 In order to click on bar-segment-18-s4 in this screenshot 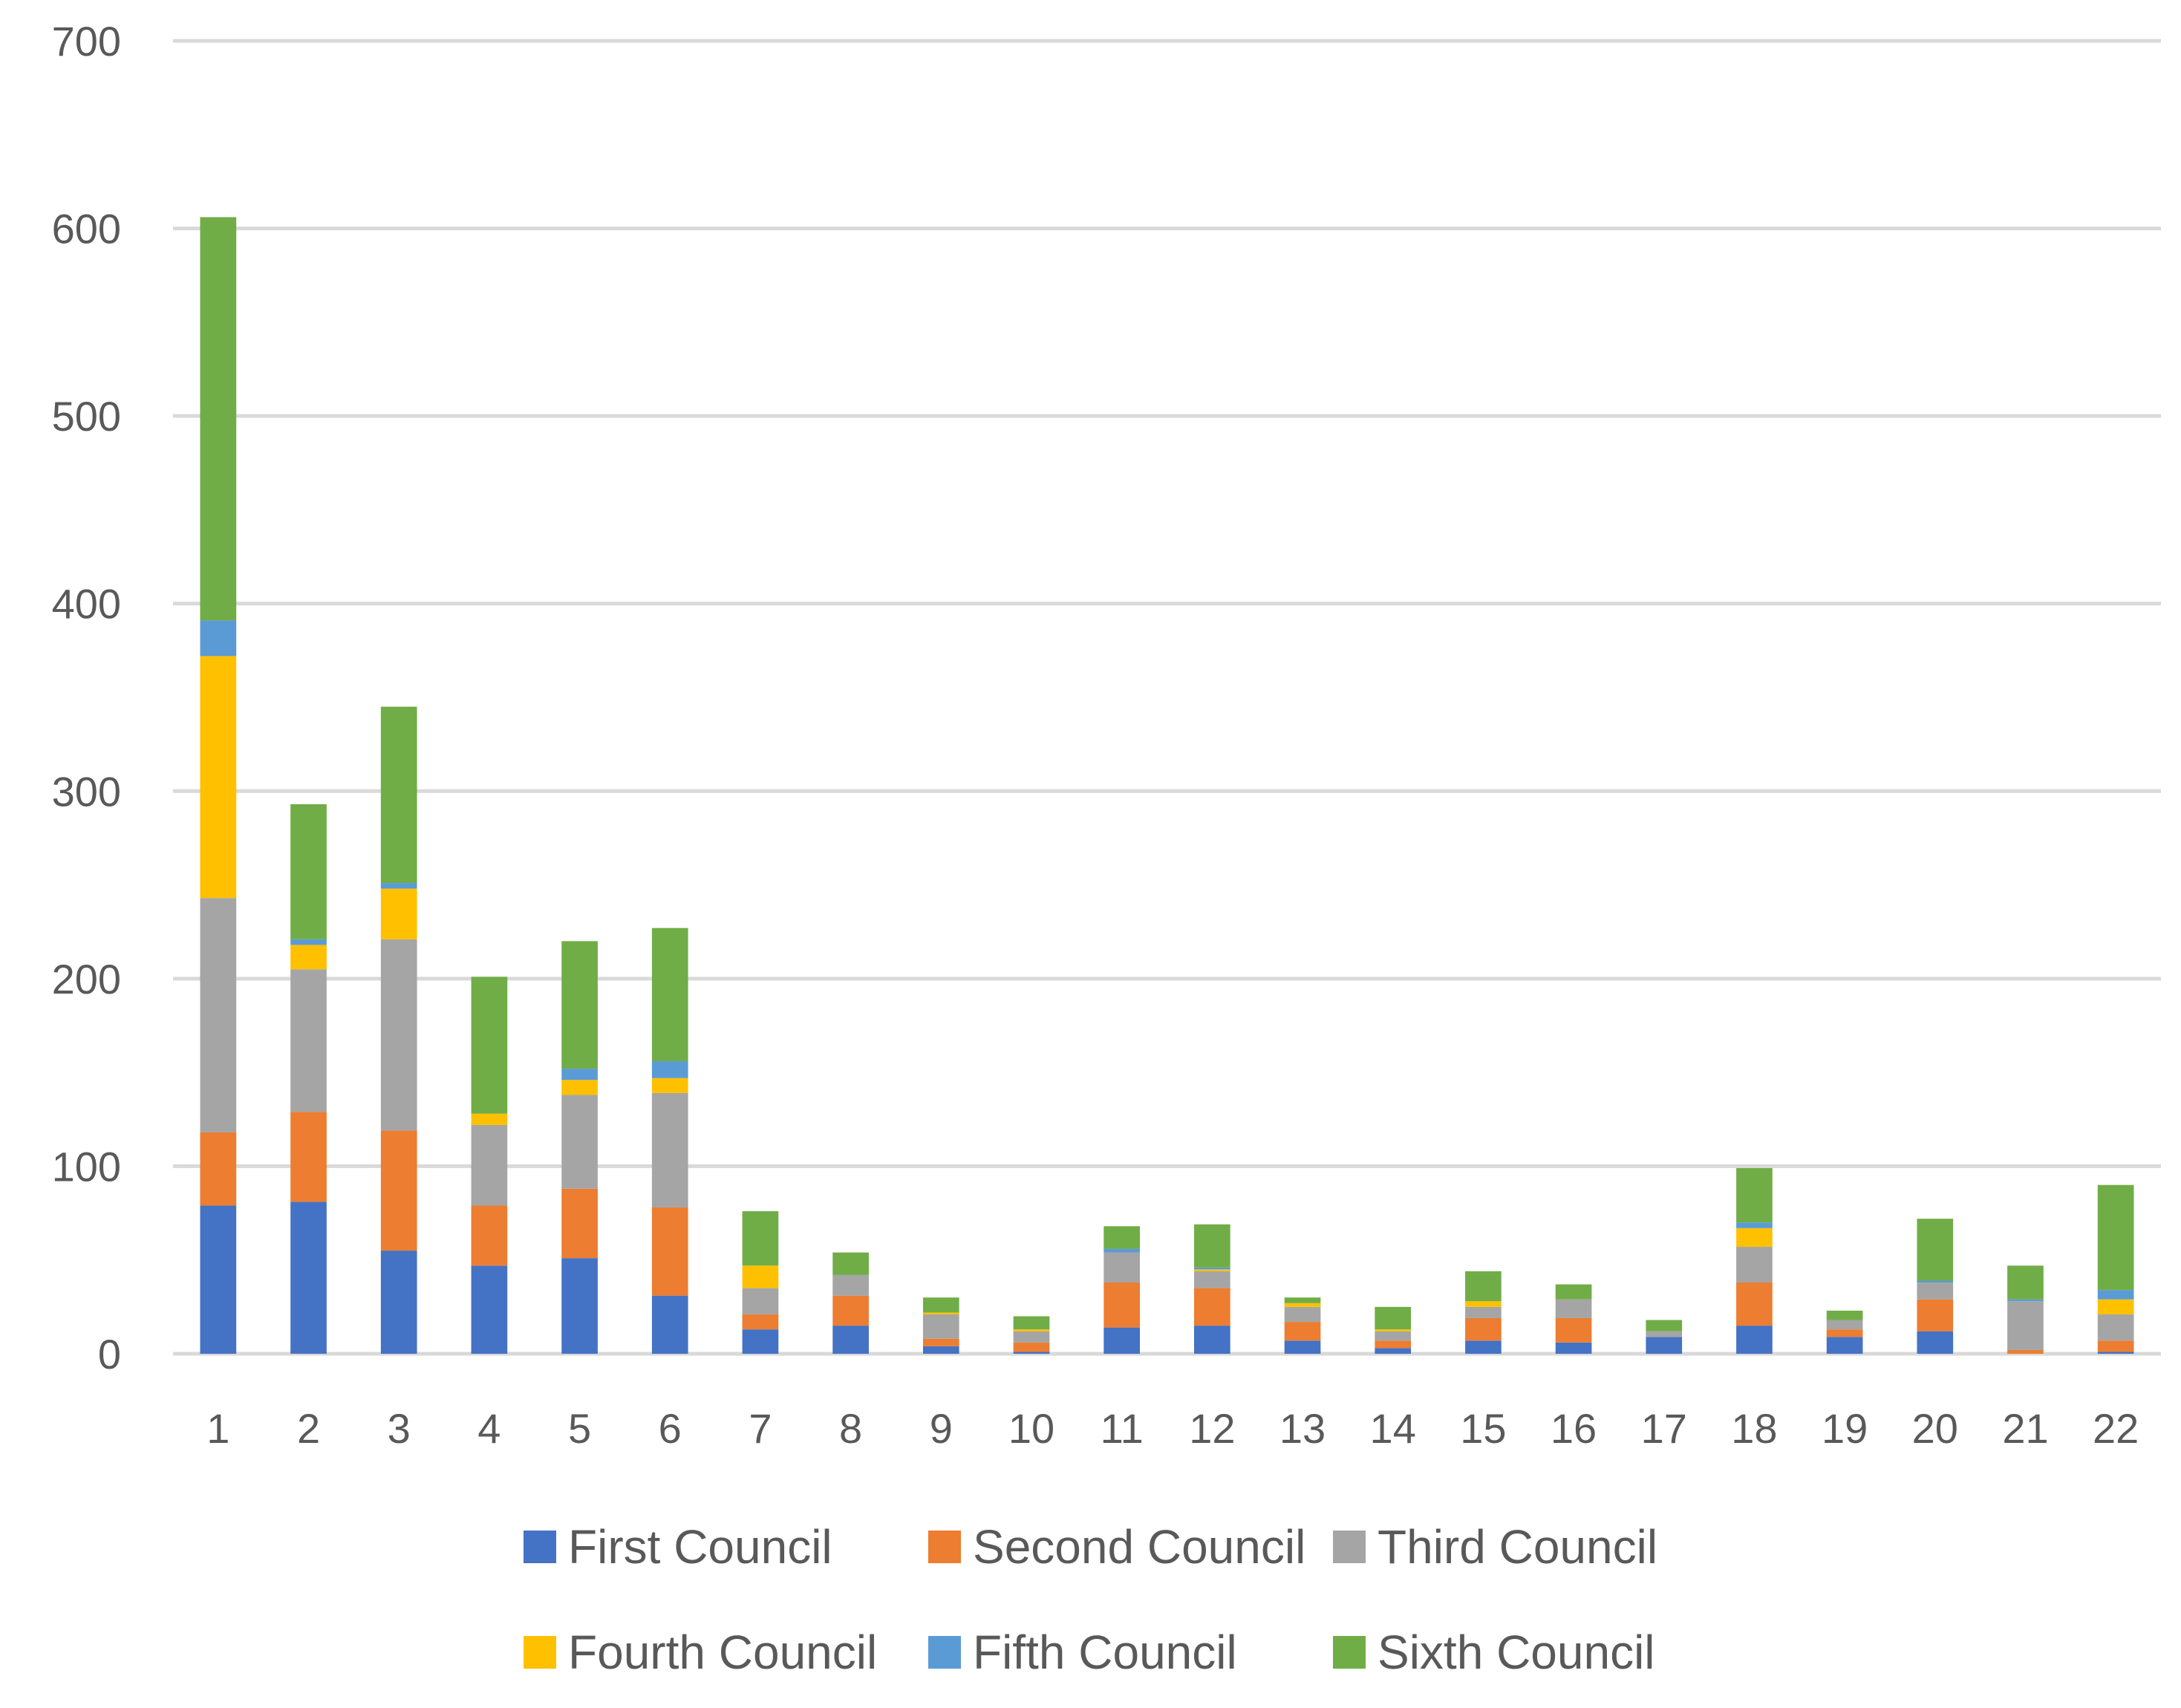, I will do `click(1754, 1238)`.